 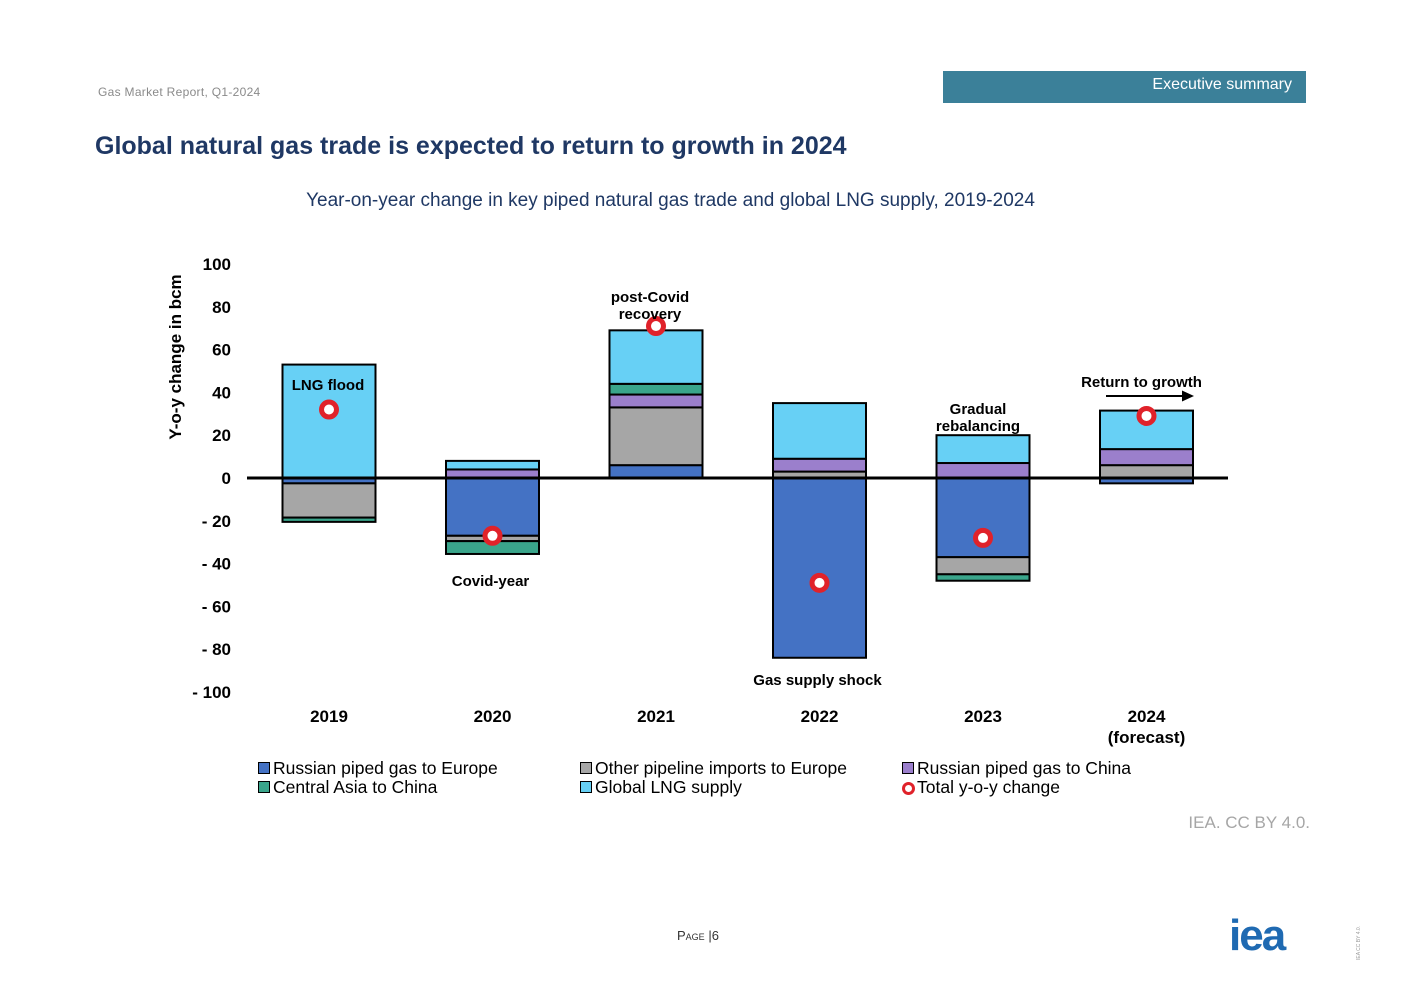 What do you see at coordinates (329, 716) in the screenshot?
I see `x-tick-label: 2019` at bounding box center [329, 716].